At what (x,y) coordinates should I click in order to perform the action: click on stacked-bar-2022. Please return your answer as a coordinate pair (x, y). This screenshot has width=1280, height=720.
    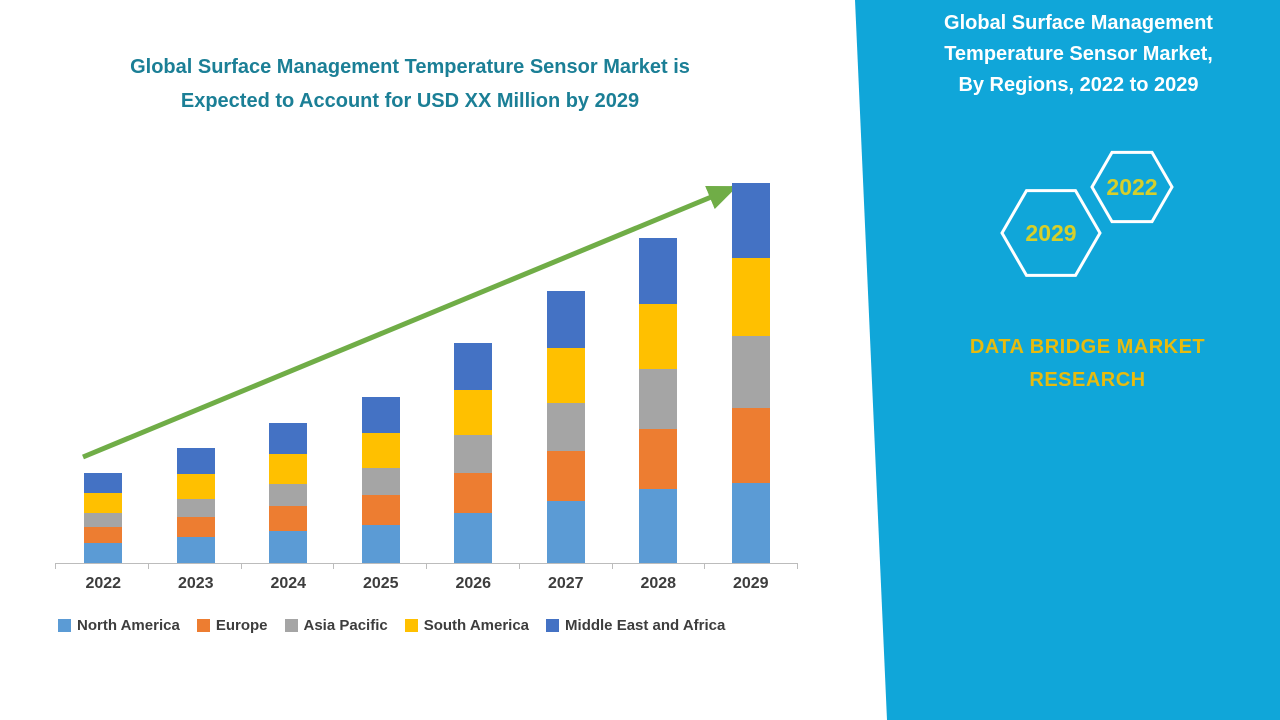
    Looking at the image, I should click on (103, 518).